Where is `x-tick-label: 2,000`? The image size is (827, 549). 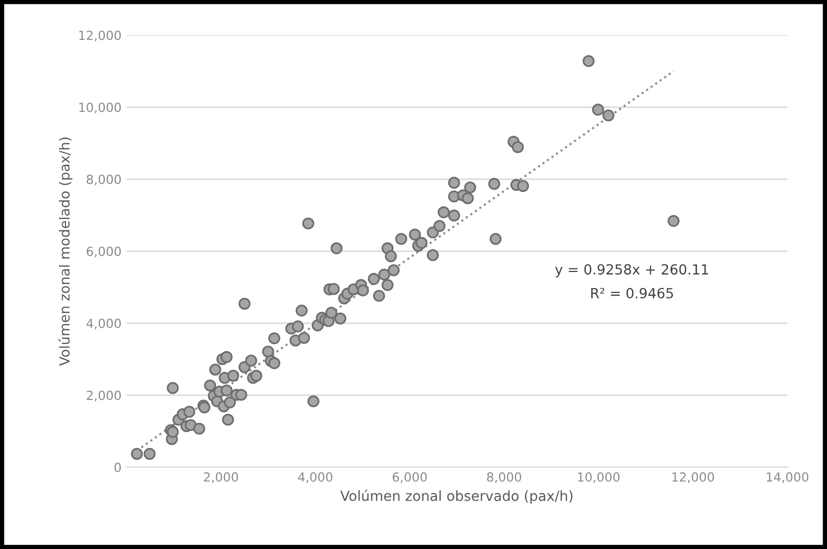 x-tick-label: 2,000 is located at coordinates (221, 478).